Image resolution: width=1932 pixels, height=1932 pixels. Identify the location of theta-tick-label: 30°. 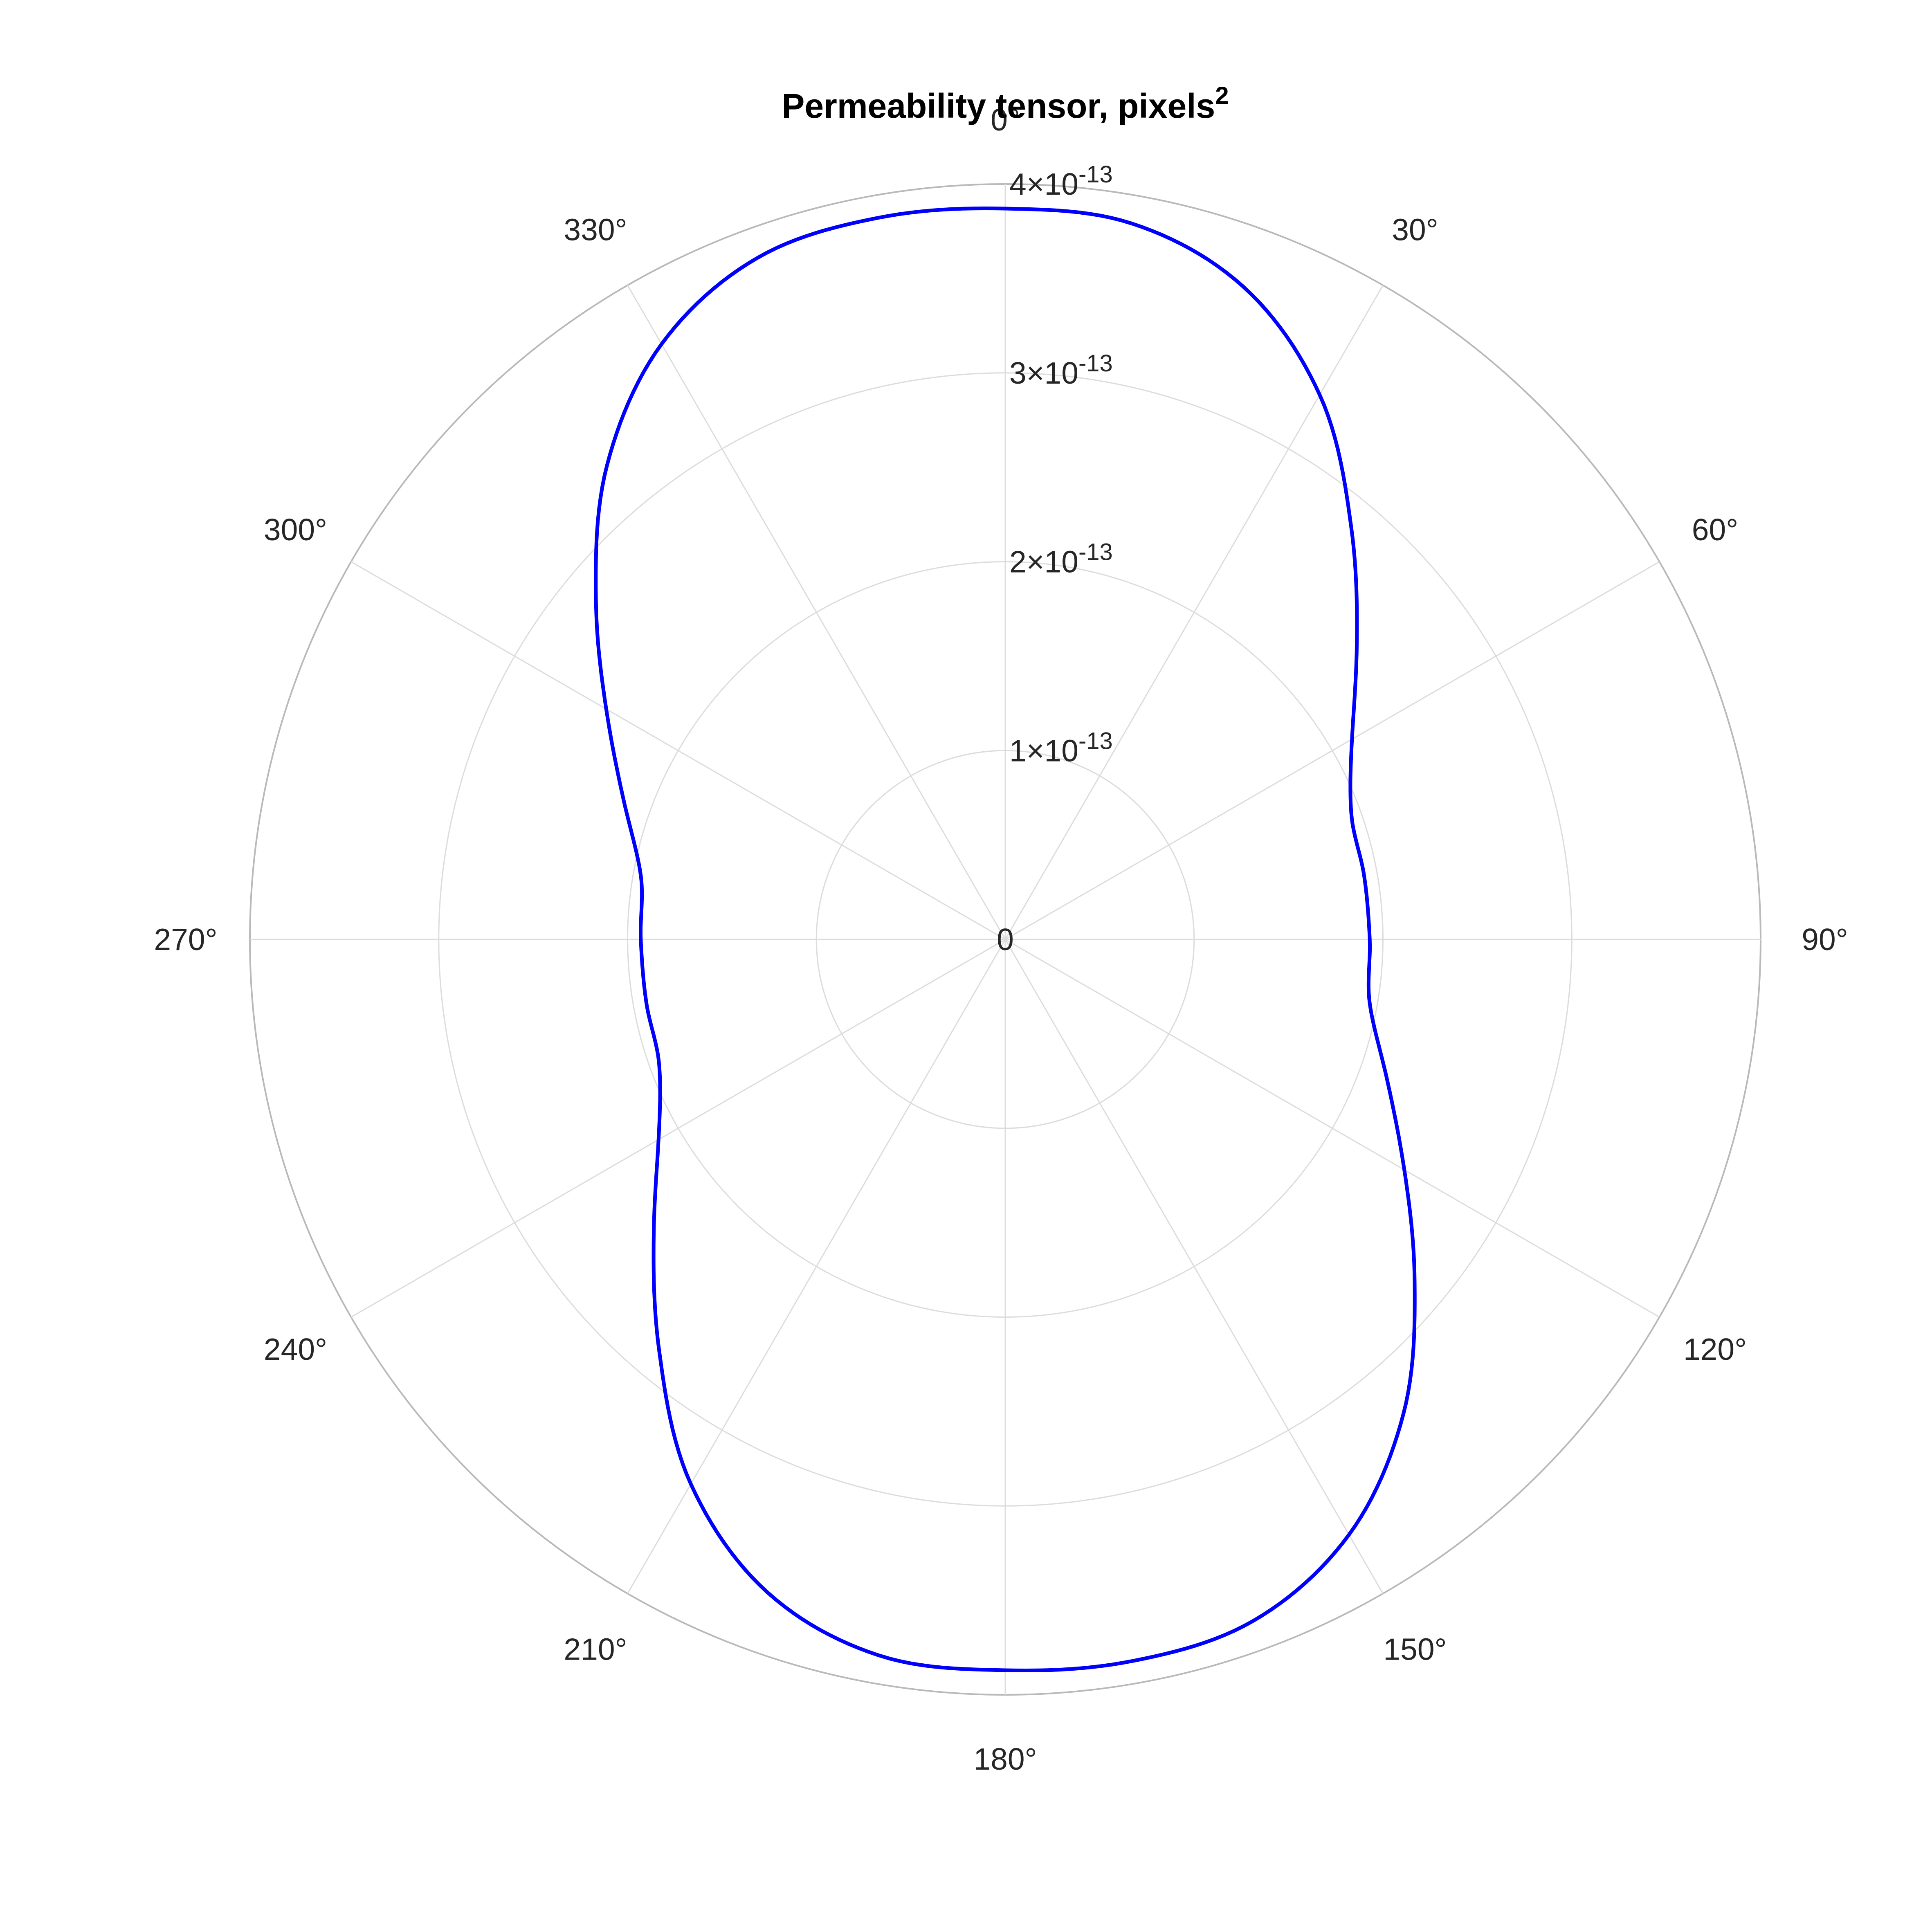
(1415, 229).